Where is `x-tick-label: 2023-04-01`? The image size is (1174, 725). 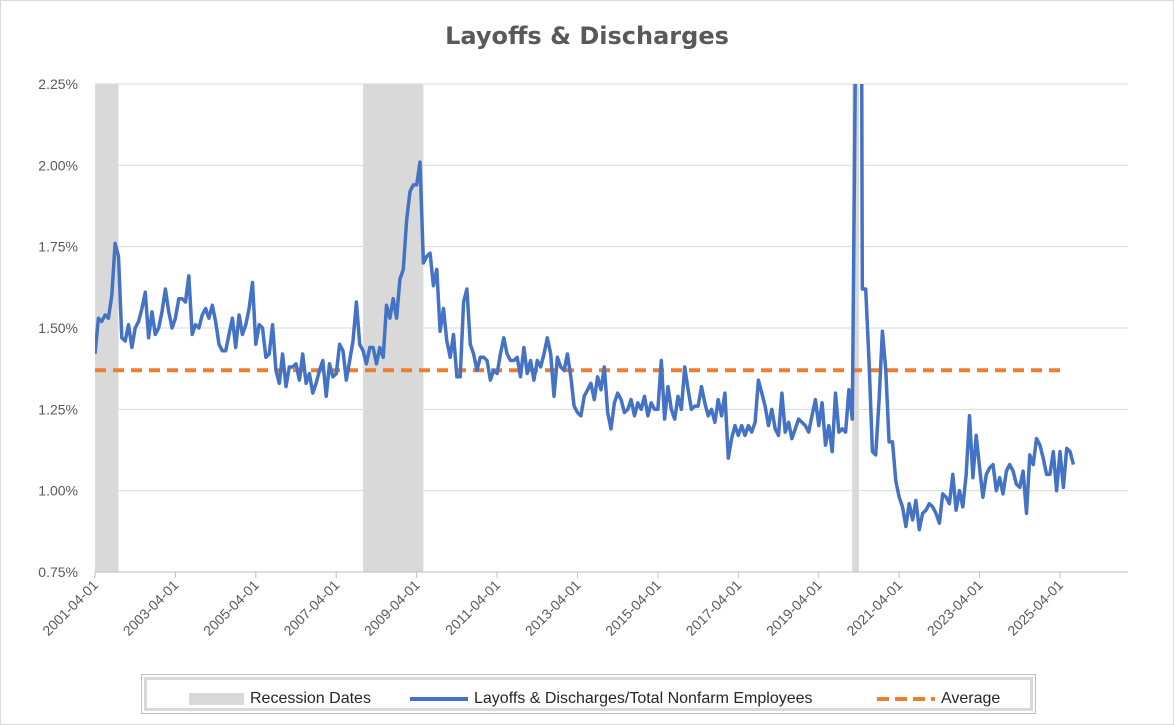 x-tick-label: 2023-04-01 is located at coordinates (955, 608).